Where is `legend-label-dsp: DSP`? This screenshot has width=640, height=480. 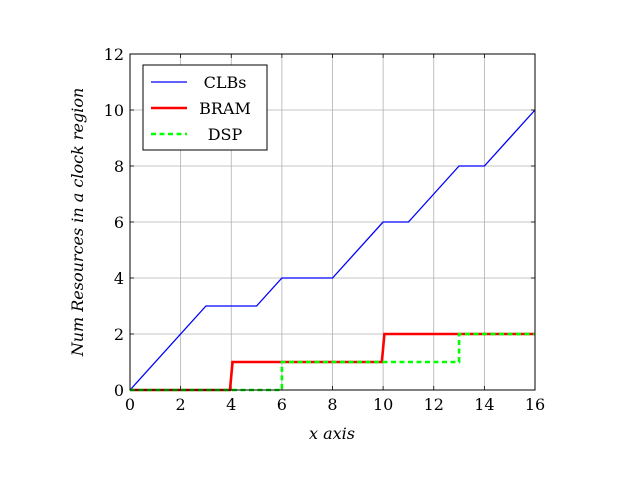 legend-label-dsp: DSP is located at coordinates (225, 134).